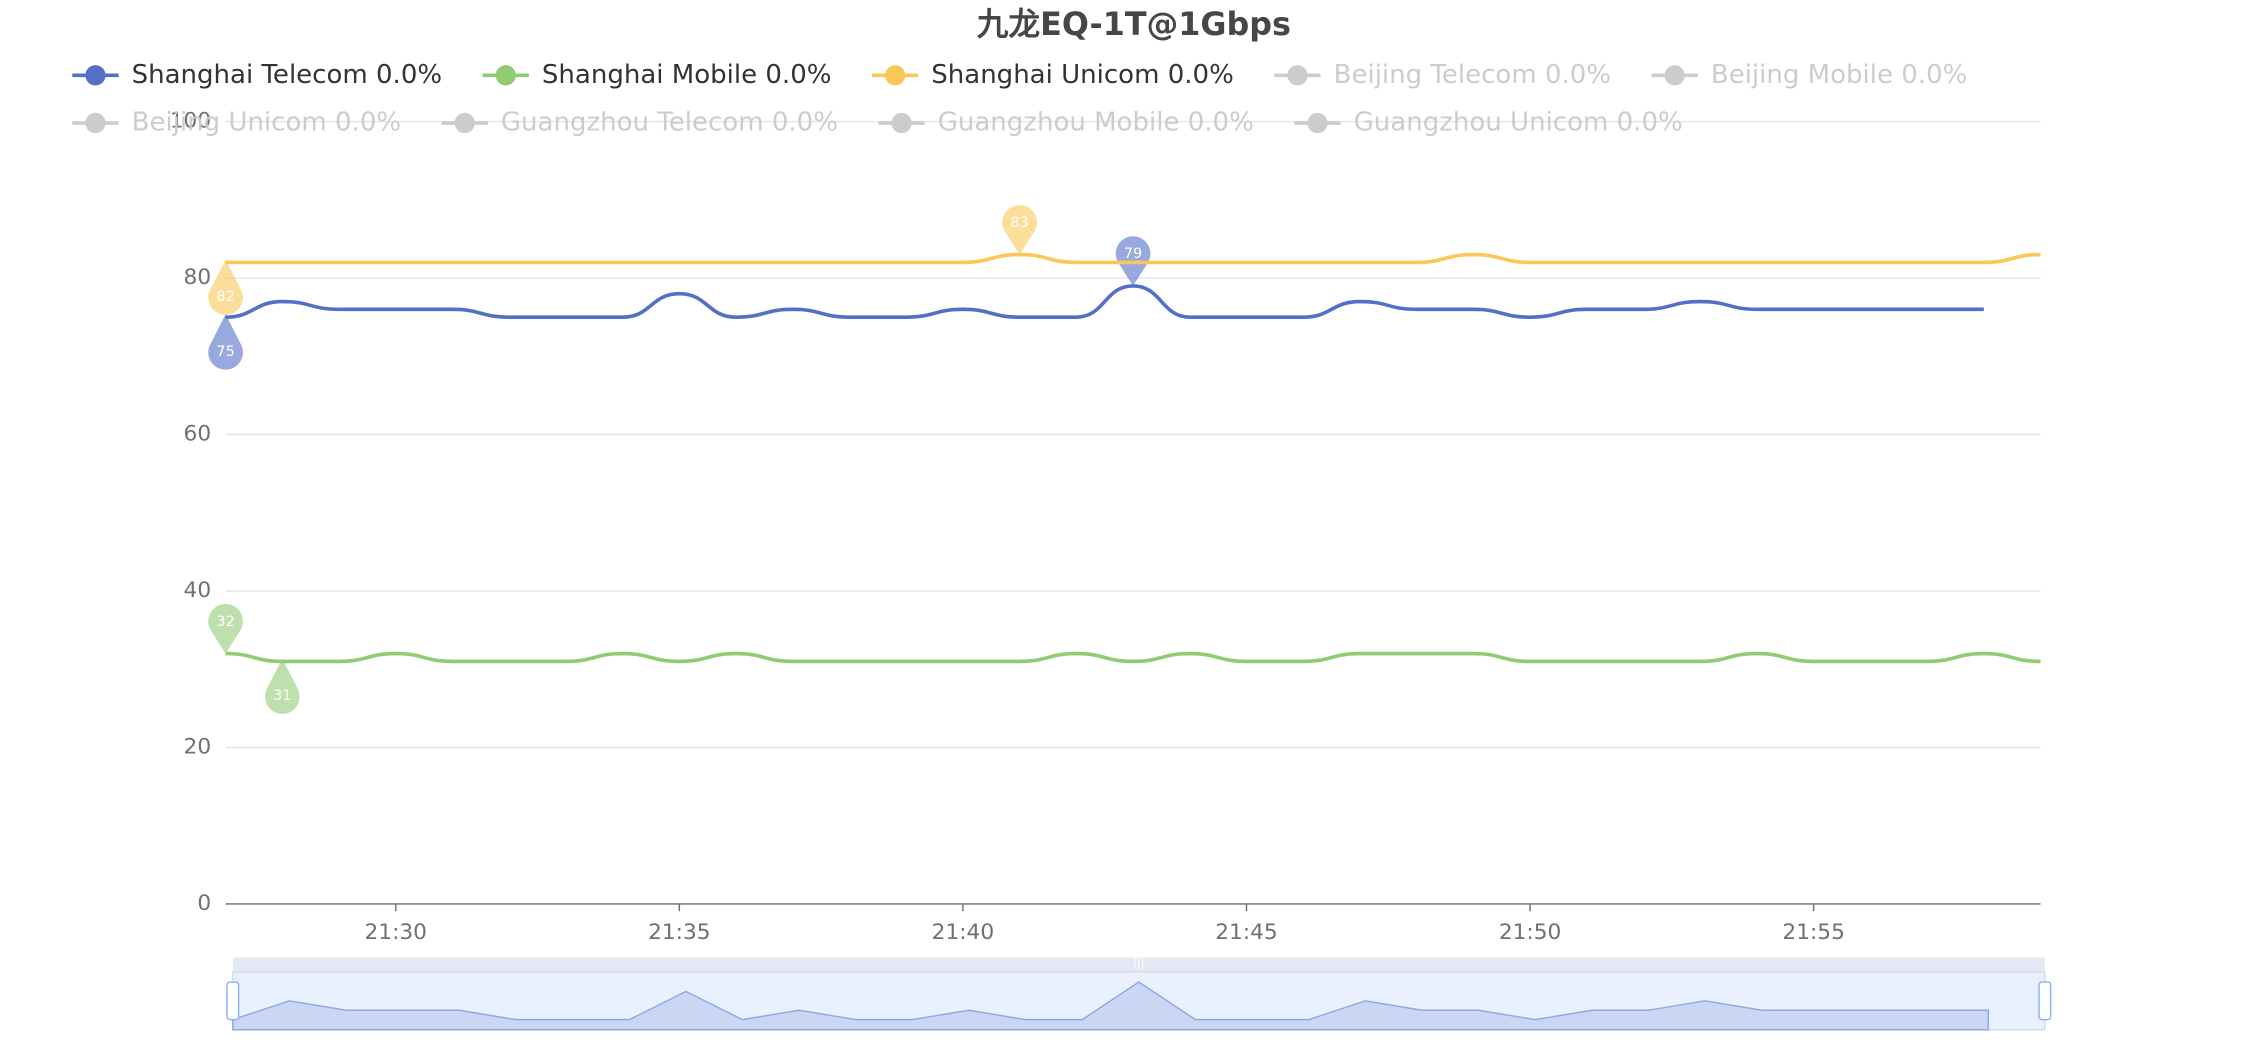  Describe the element at coordinates (1246, 932) in the screenshot. I see `x-tick-label: 21:45` at that location.